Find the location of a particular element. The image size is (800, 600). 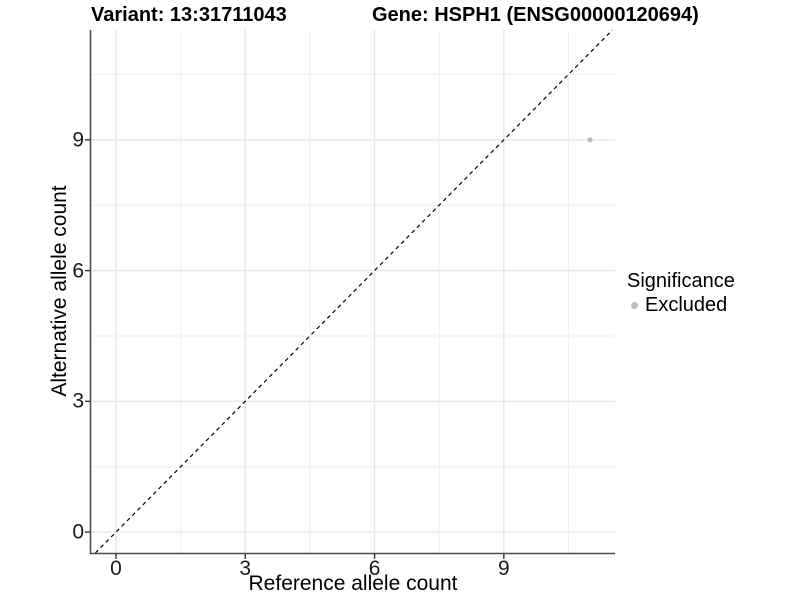

x-tick-label: 3 is located at coordinates (245, 568).